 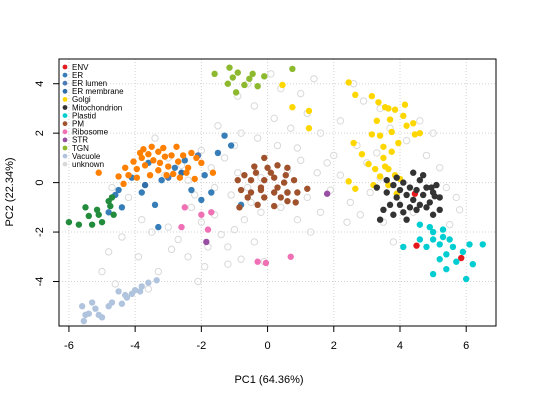 I want to click on legend-marker-vacuole, so click(x=65, y=156).